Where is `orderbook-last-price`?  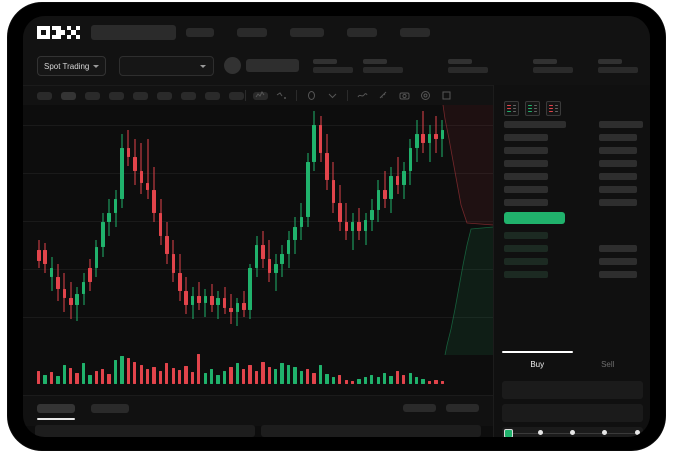 orderbook-last-price is located at coordinates (534, 218).